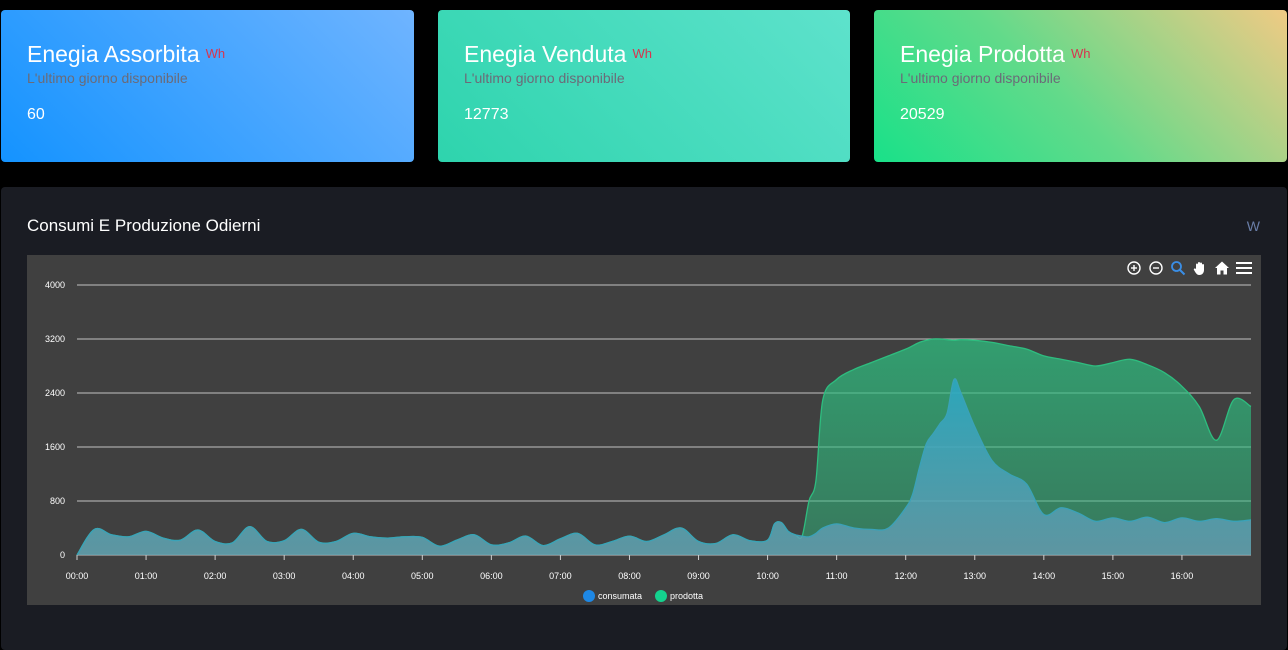 The width and height of the screenshot is (1288, 650). I want to click on y-tick-label: 3200, so click(55, 339).